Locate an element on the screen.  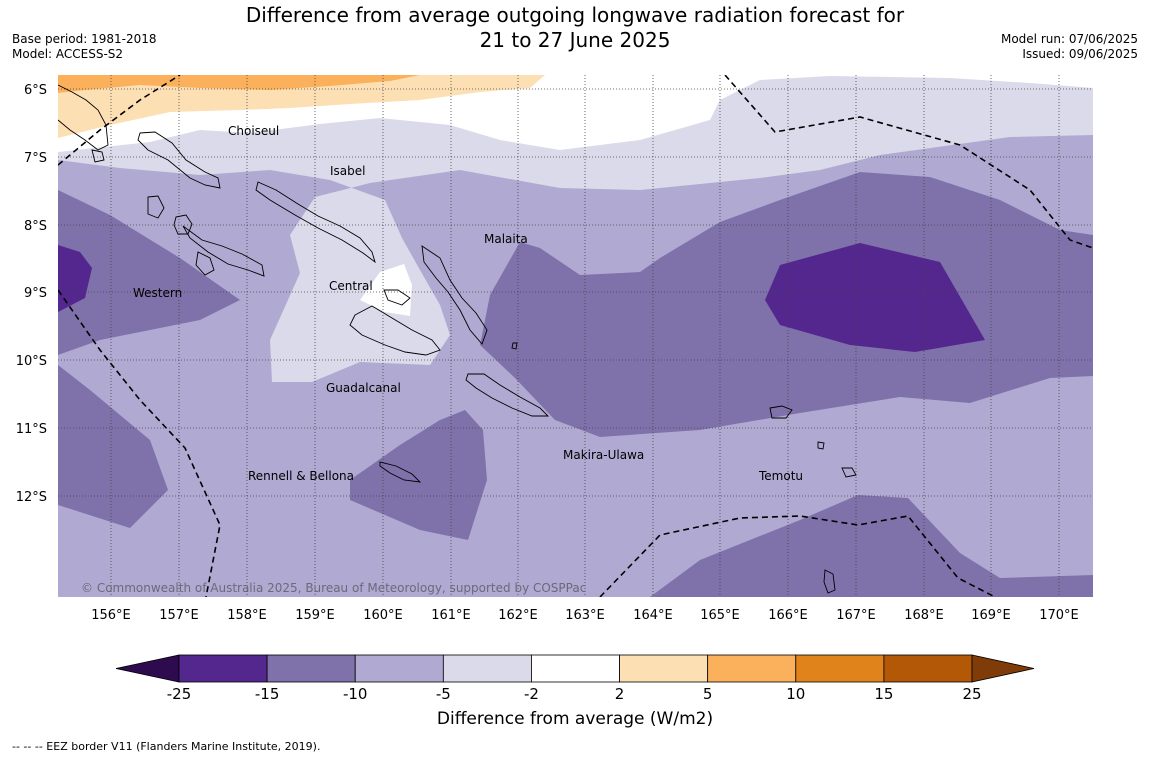
province-label-central: Central is located at coordinates (351, 286).